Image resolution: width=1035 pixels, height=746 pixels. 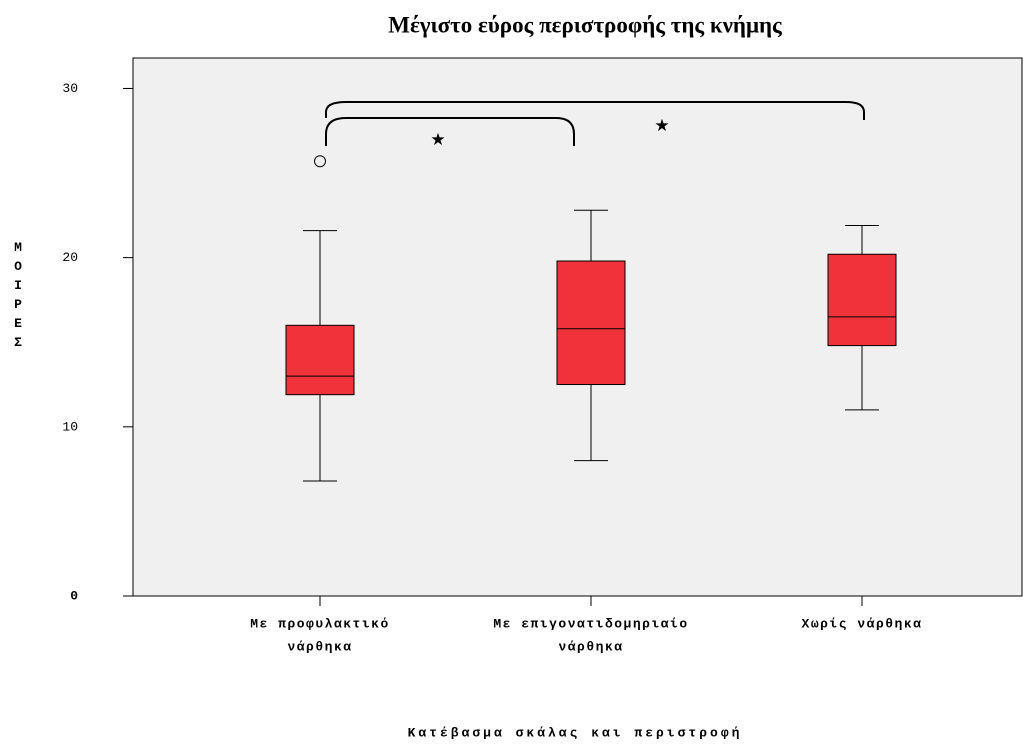 I want to click on y-axis-title: ΜΟΙΡΕΣ, so click(x=18, y=297).